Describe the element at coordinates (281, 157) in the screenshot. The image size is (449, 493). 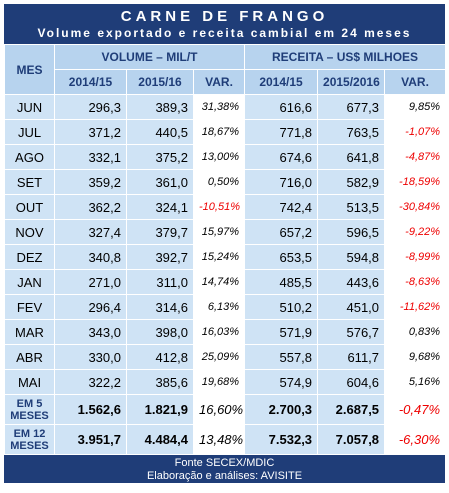
I see `cell: 674,6` at that location.